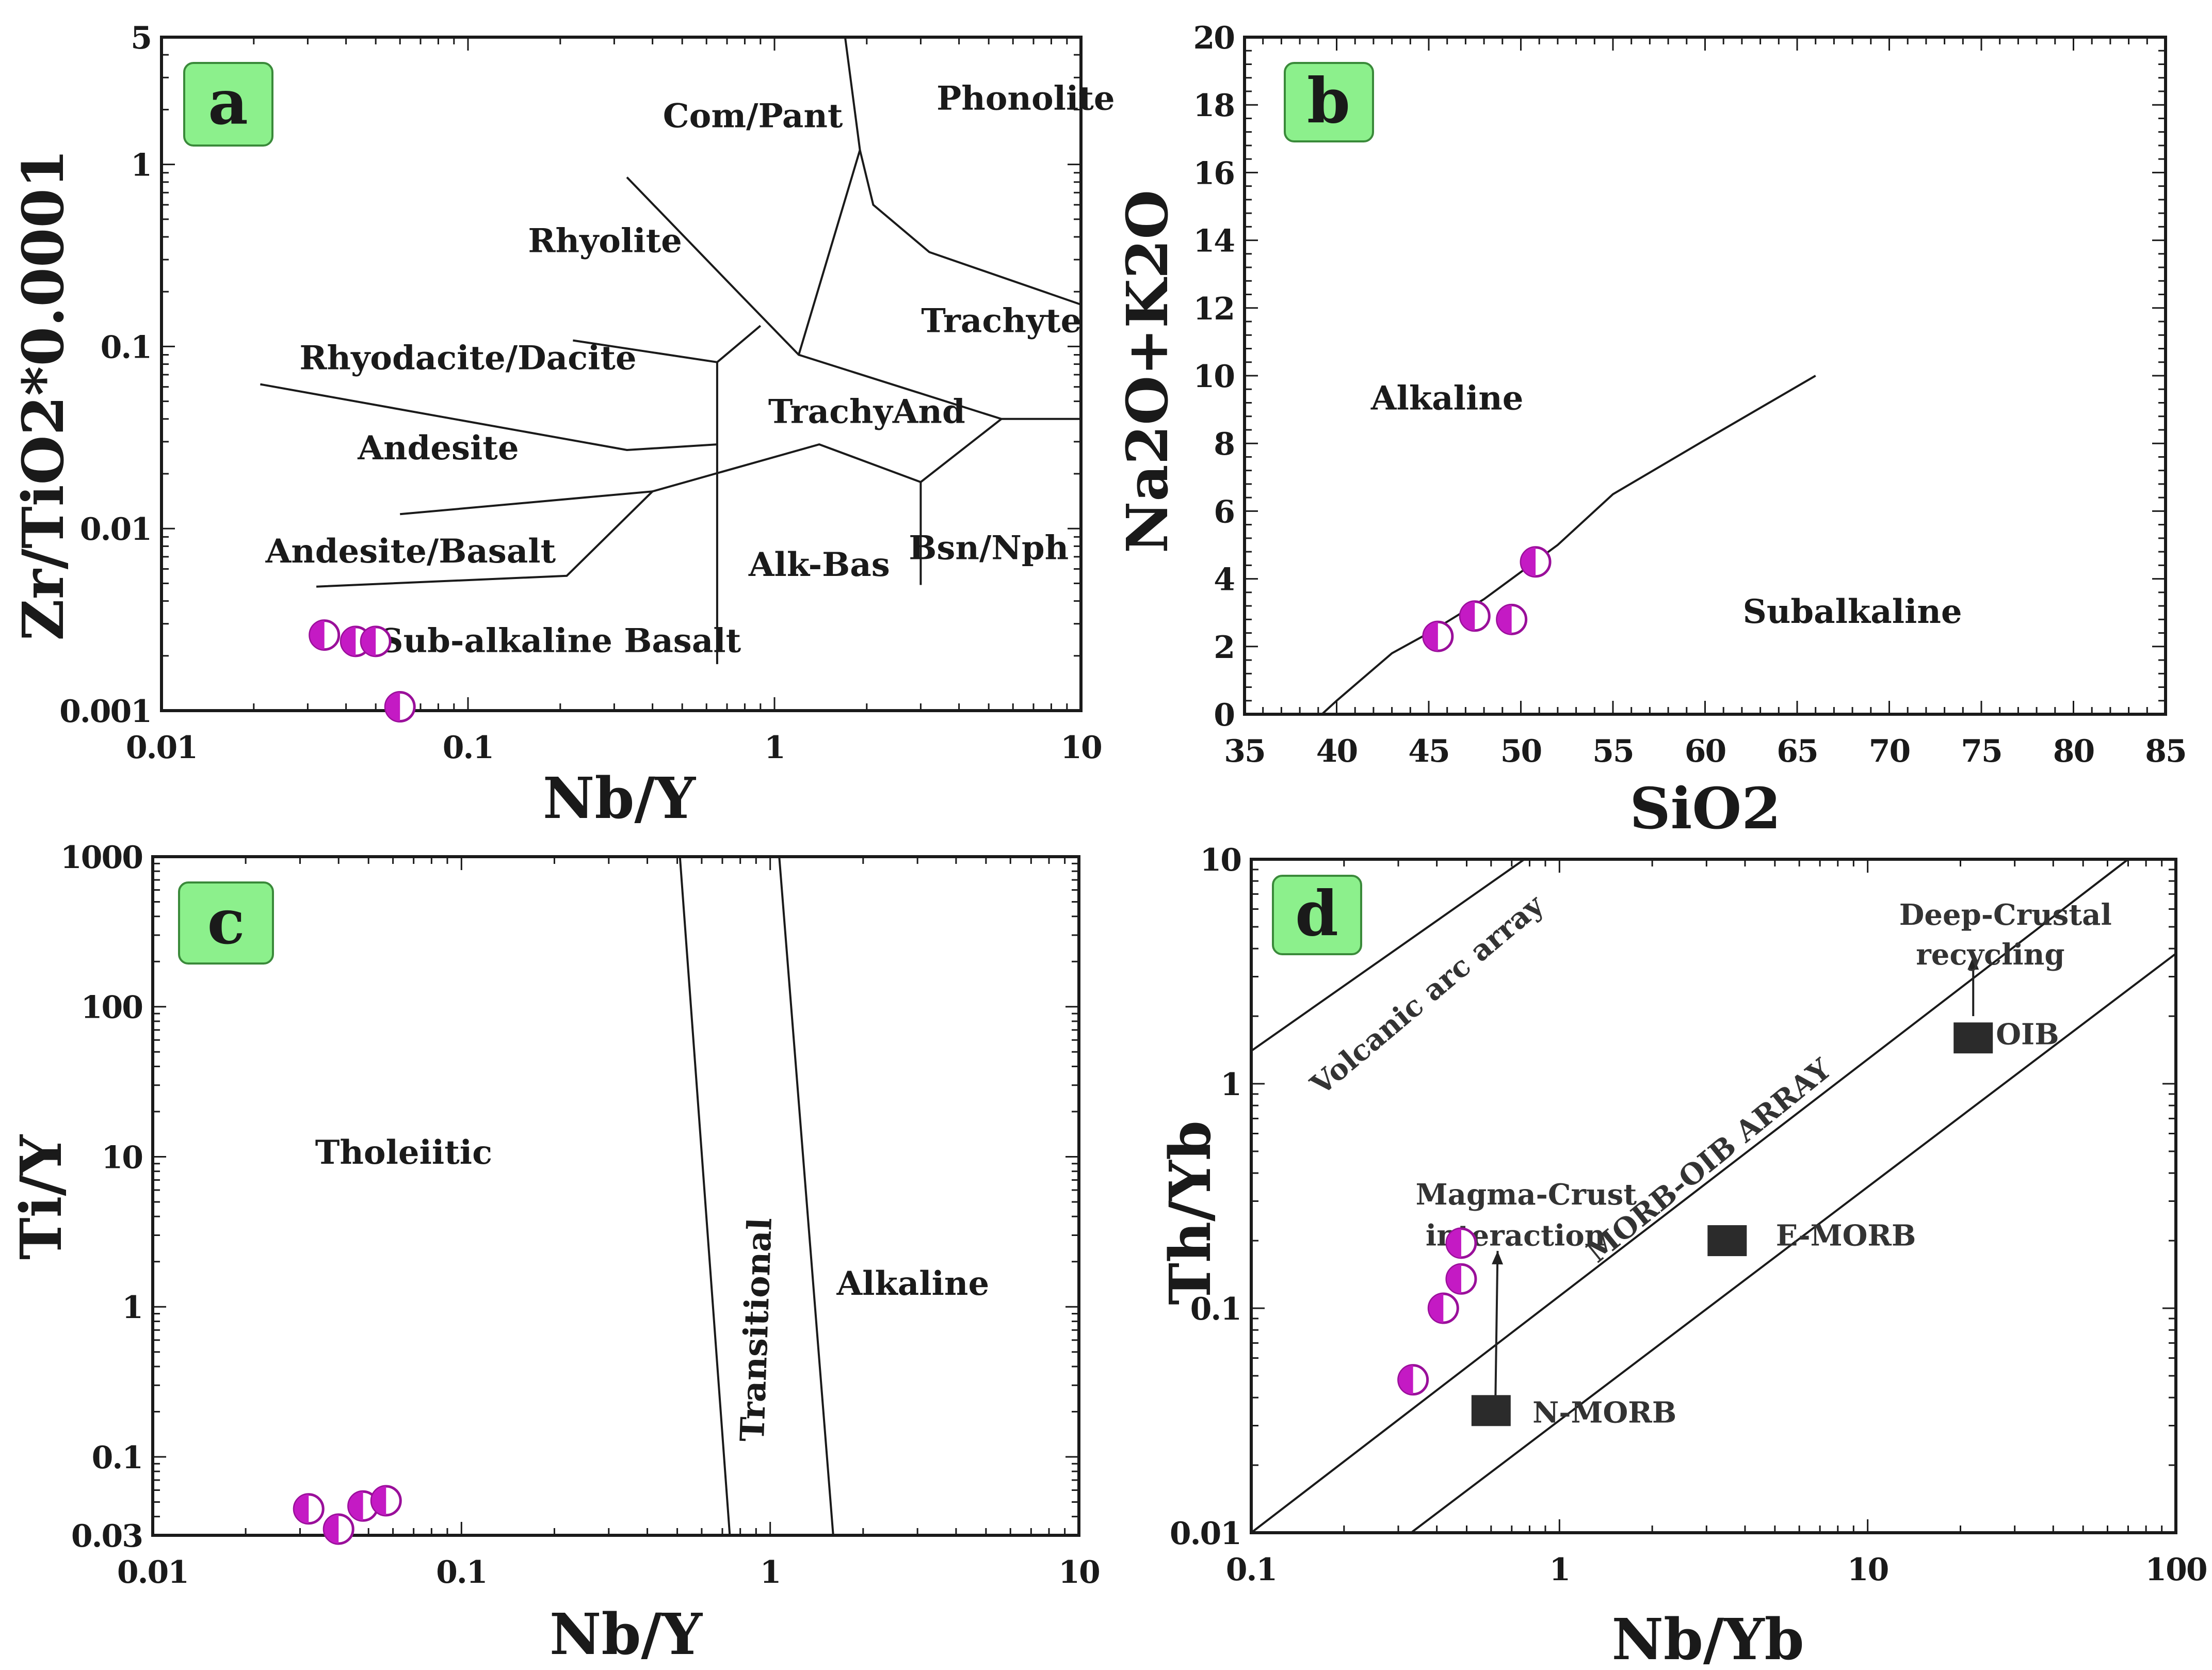 This screenshot has width=2212, height=1670. What do you see at coordinates (1727, 1241) in the screenshot?
I see `reference-point-e-morb` at bounding box center [1727, 1241].